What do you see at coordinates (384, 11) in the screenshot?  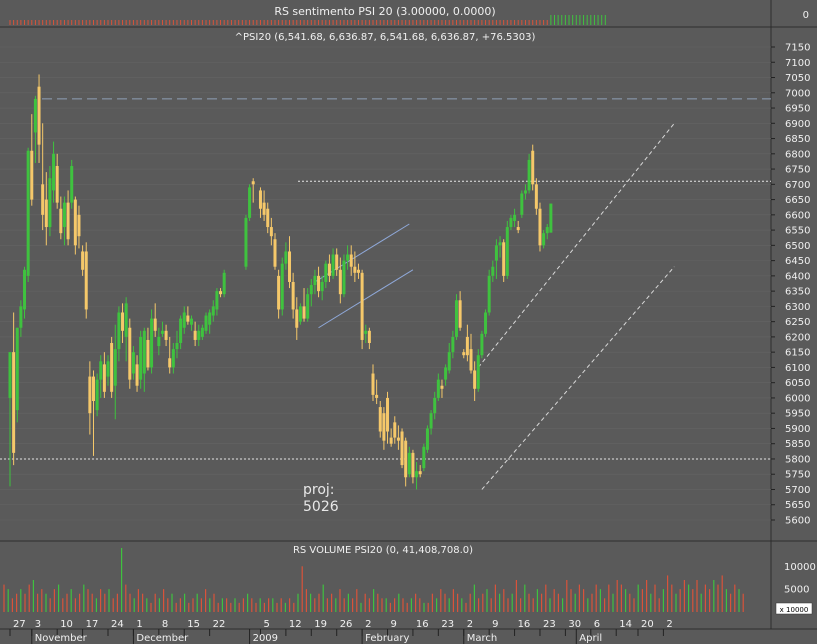 I see `sentiment-title: RS sentimento PSI 20 (3.00000, 0.0000)` at bounding box center [384, 11].